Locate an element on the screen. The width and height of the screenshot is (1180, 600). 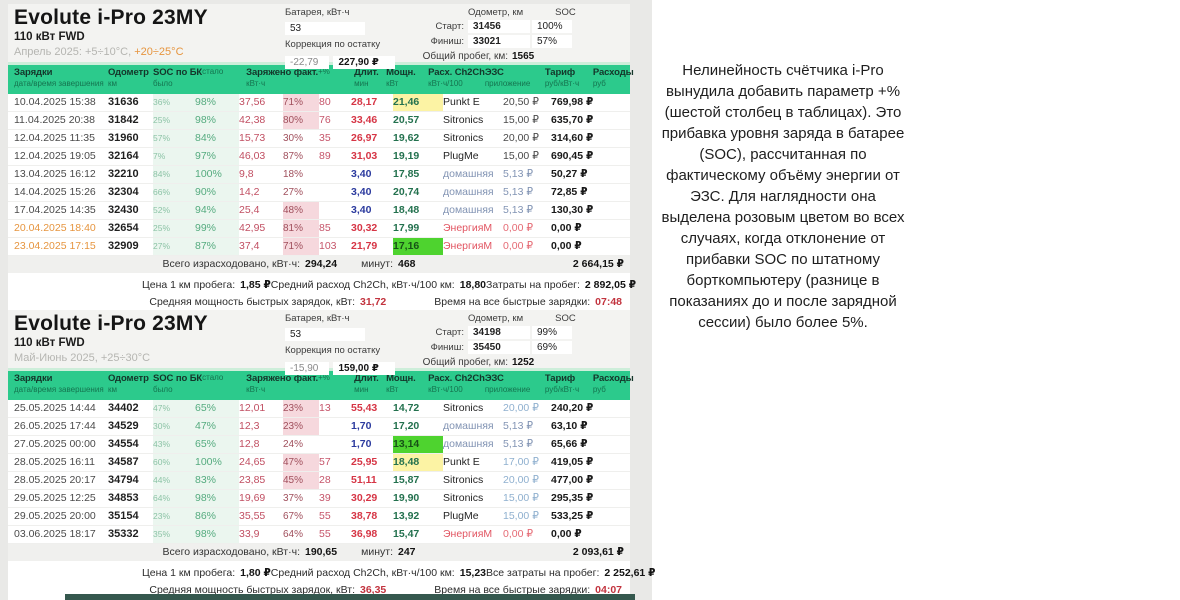
cell-pct: 81% is located at coordinates (301, 228).